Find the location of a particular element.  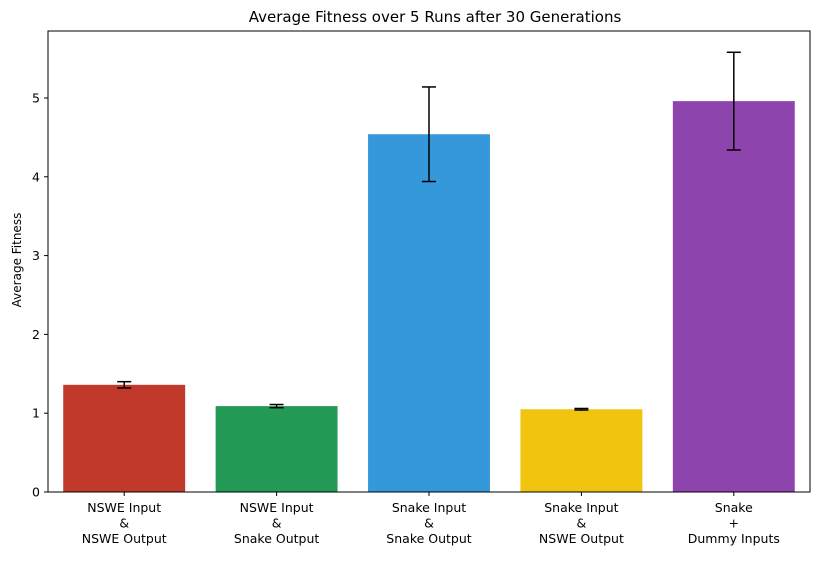

x-tick-label: Snake is located at coordinates (734, 507).